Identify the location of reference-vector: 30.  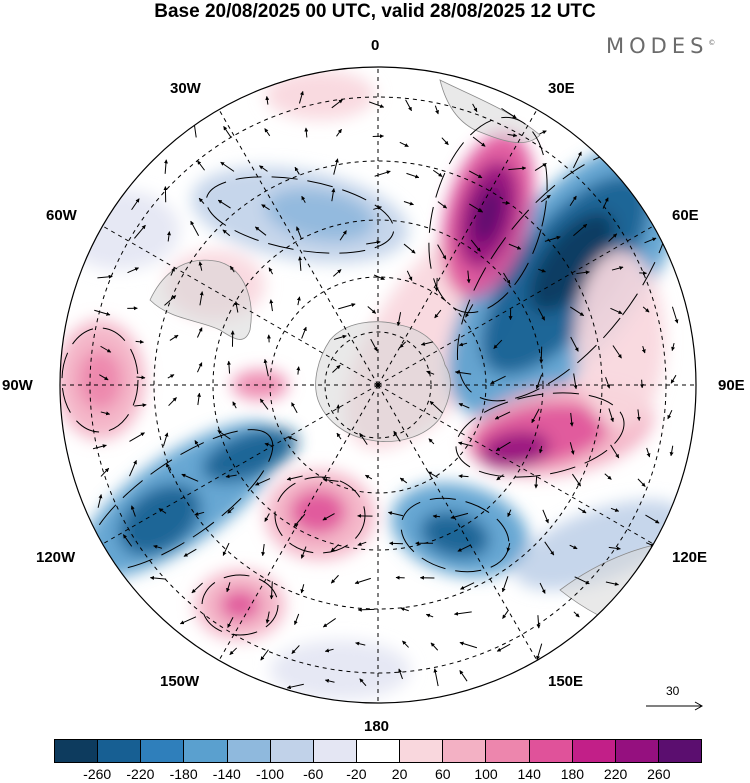
(675, 698).